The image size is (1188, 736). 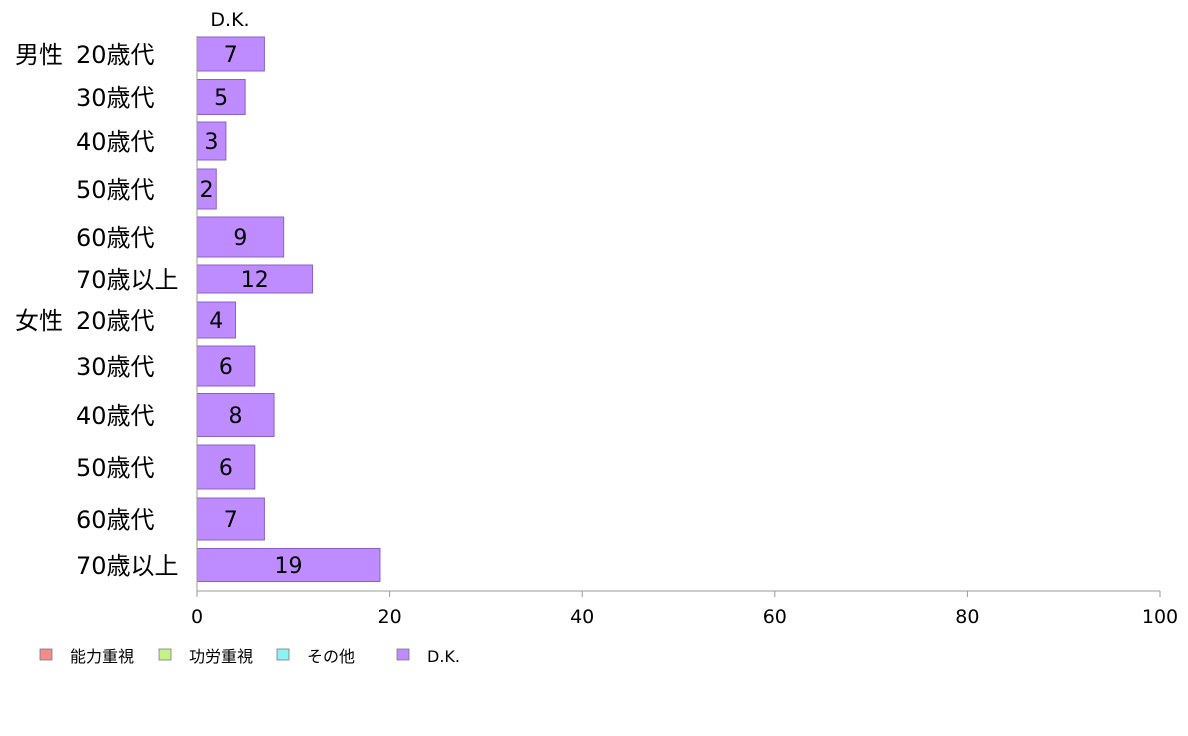 What do you see at coordinates (229, 20) in the screenshot?
I see `top-segment-label: D.K.` at bounding box center [229, 20].